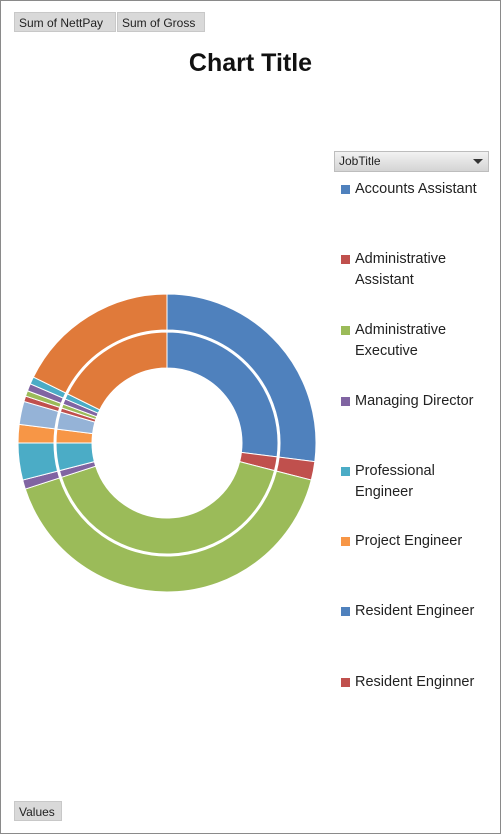 Image resolution: width=501 pixels, height=834 pixels. What do you see at coordinates (415, 682) in the screenshot?
I see `legend-label: Resident Enginner` at bounding box center [415, 682].